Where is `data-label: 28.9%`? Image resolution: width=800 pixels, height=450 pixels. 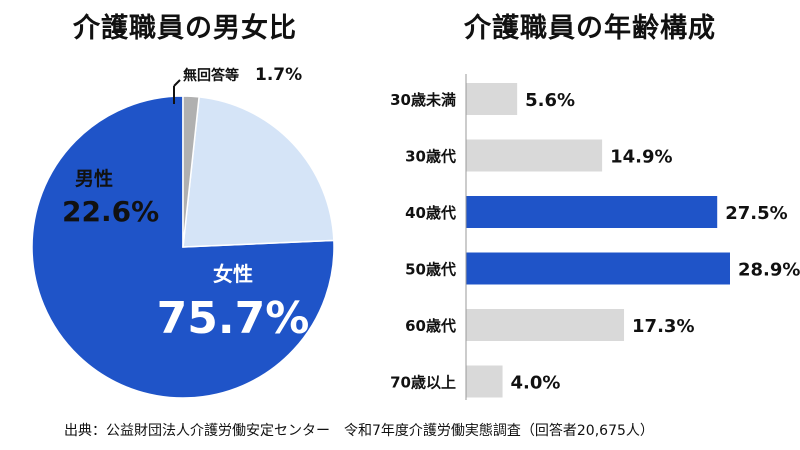
data-label: 28.9% is located at coordinates (769, 270).